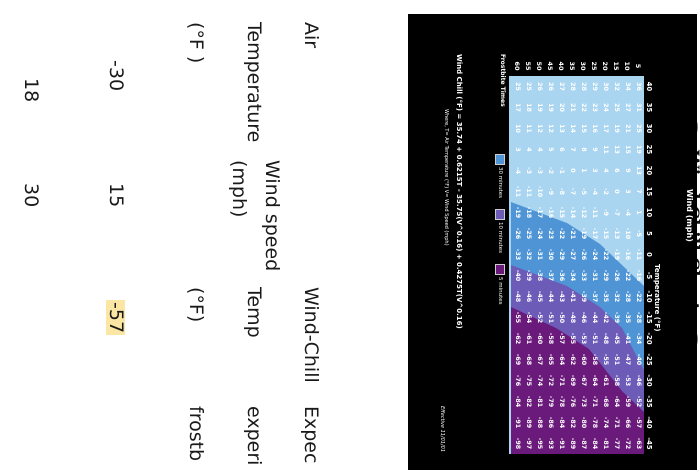  I want to click on temp-header-cell: -10, so click(649, 296).